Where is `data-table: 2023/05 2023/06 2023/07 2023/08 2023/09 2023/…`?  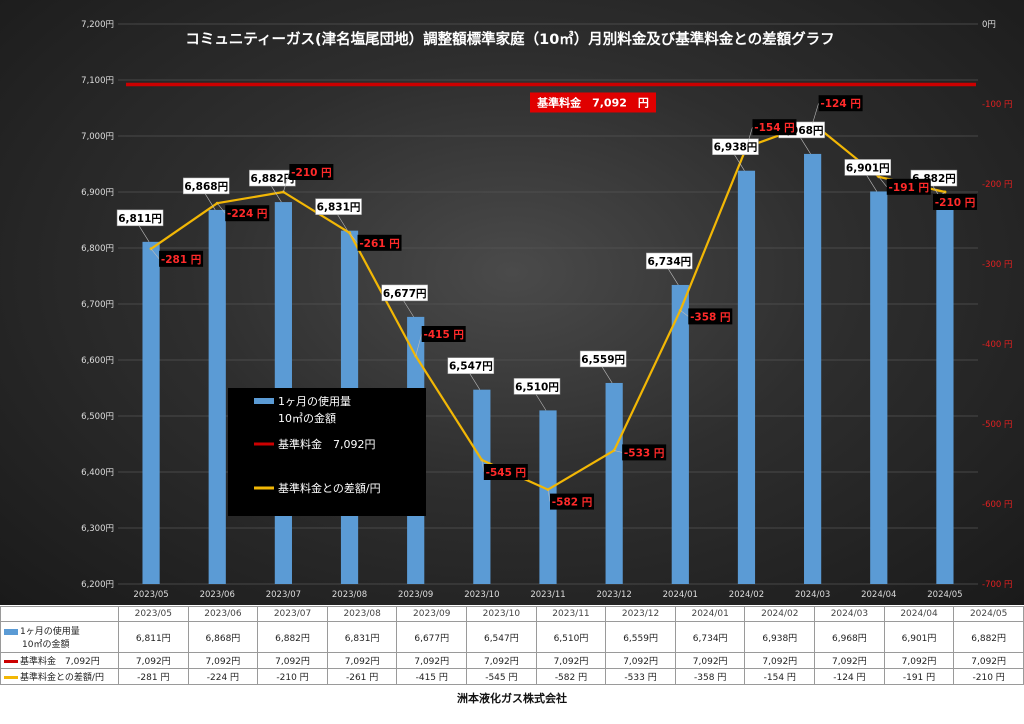 data-table: 2023/05 2023/06 2023/07 2023/08 2023/09 2023/… is located at coordinates (512, 645).